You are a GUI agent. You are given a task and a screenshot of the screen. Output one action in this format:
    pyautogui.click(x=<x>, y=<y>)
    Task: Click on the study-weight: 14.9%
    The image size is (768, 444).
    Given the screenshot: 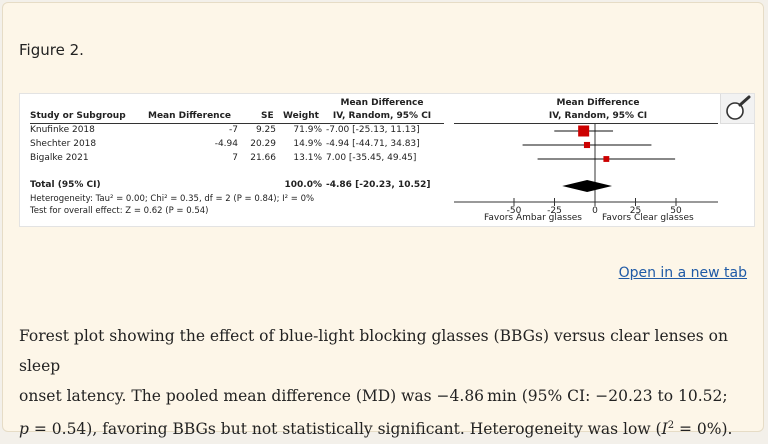 What is the action you would take?
    pyautogui.click(x=307, y=144)
    